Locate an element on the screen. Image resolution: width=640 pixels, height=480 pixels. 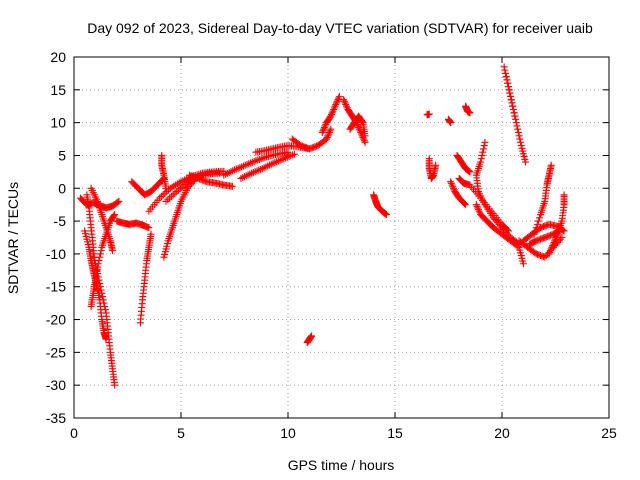
y-tick-label: -20 is located at coordinates (56, 320).